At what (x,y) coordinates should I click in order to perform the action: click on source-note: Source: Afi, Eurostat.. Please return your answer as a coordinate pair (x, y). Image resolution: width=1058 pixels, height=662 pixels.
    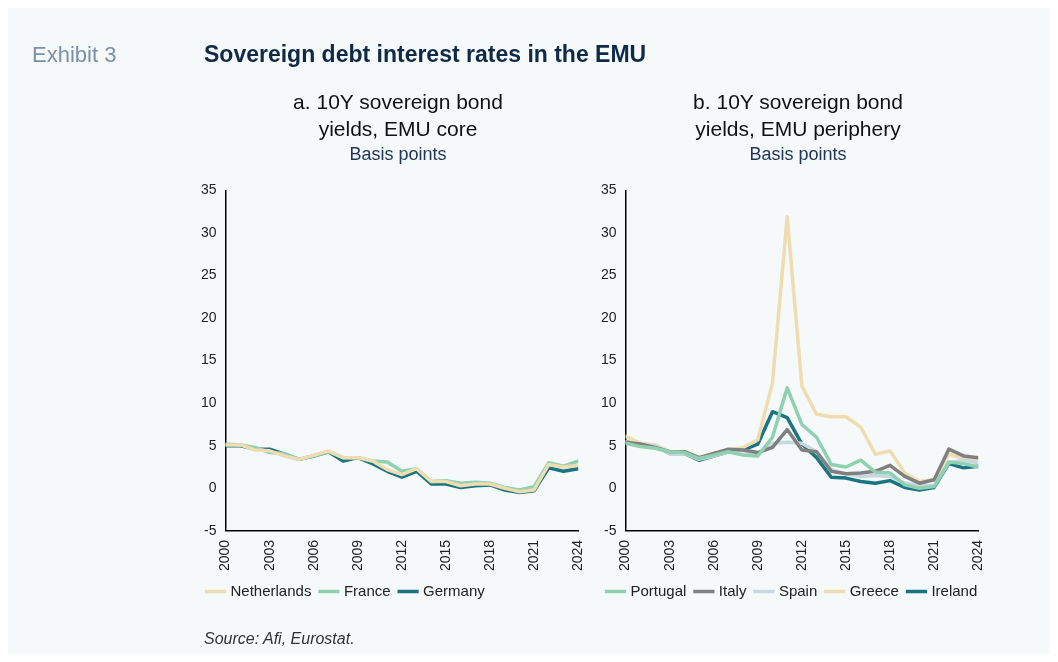
    Looking at the image, I should click on (279, 639).